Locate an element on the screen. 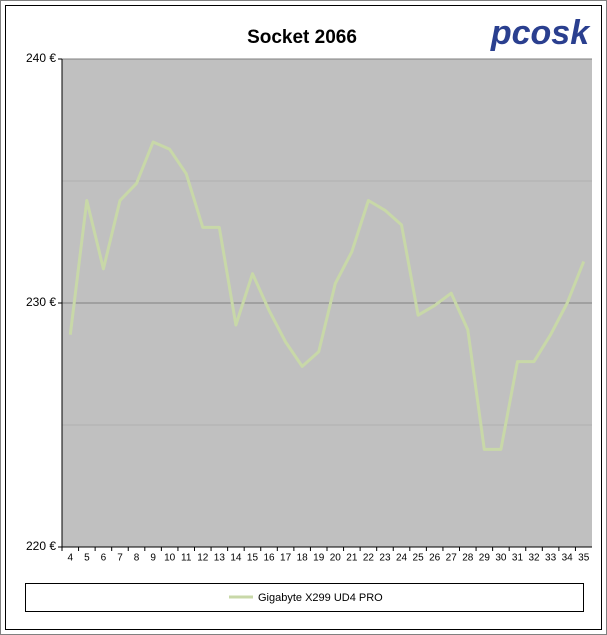  x-tick-label: 32 is located at coordinates (534, 558).